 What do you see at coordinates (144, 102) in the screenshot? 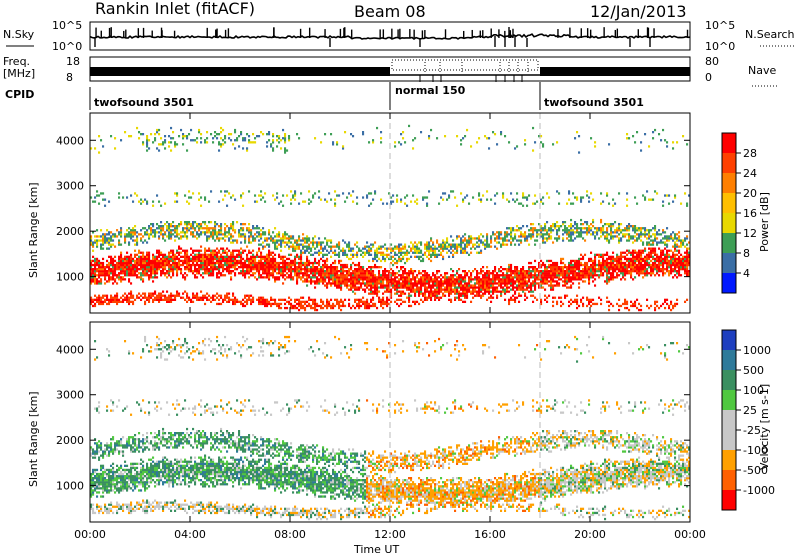
I see `cpid-segment-0: twofsound 3501` at bounding box center [144, 102].